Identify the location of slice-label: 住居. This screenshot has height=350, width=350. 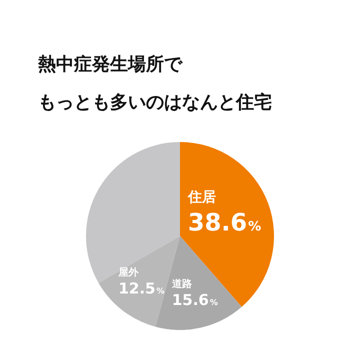
(201, 198).